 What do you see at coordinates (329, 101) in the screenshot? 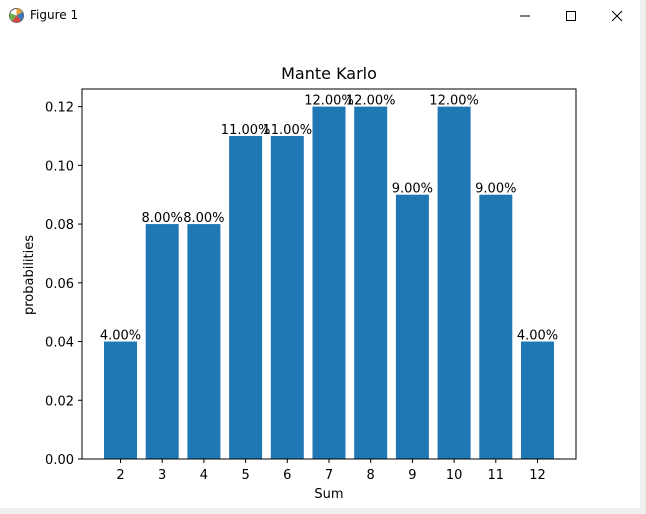
I see `data-label-7: 12.00%` at bounding box center [329, 101].